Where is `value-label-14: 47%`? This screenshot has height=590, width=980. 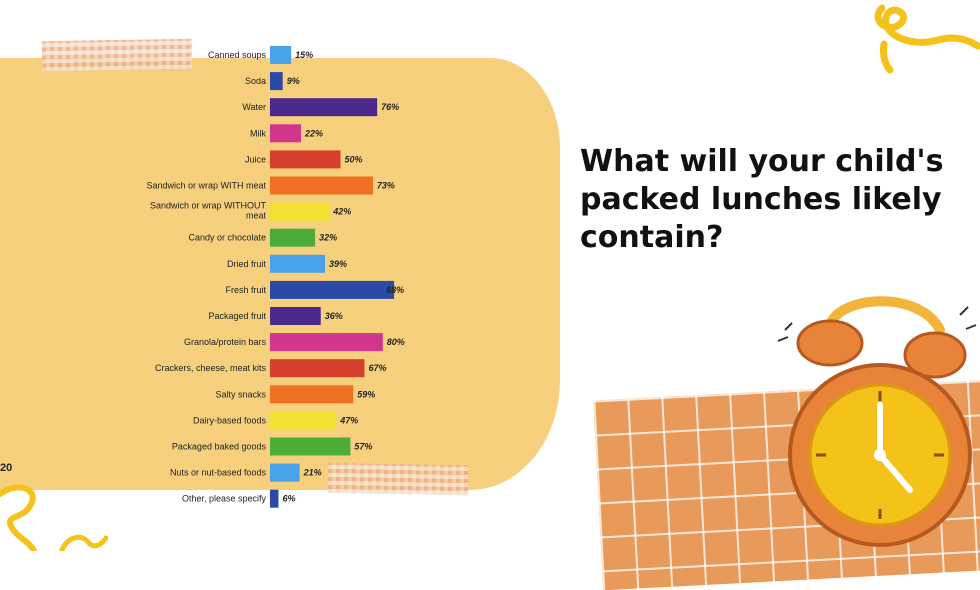 value-label-14: 47% is located at coordinates (348, 420).